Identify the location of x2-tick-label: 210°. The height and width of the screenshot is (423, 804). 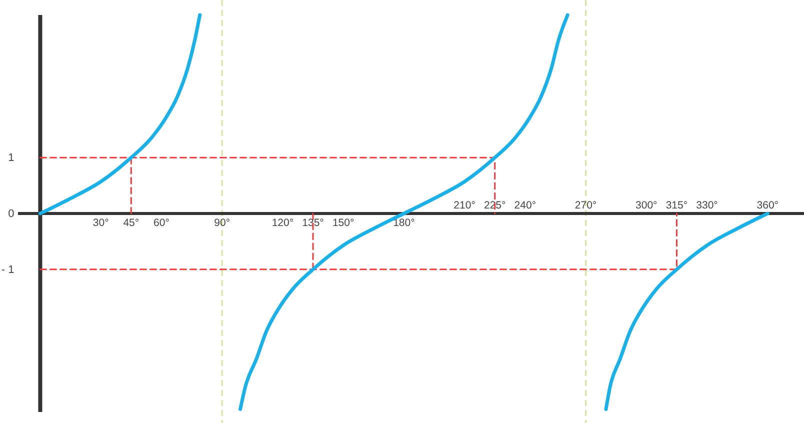
(465, 206).